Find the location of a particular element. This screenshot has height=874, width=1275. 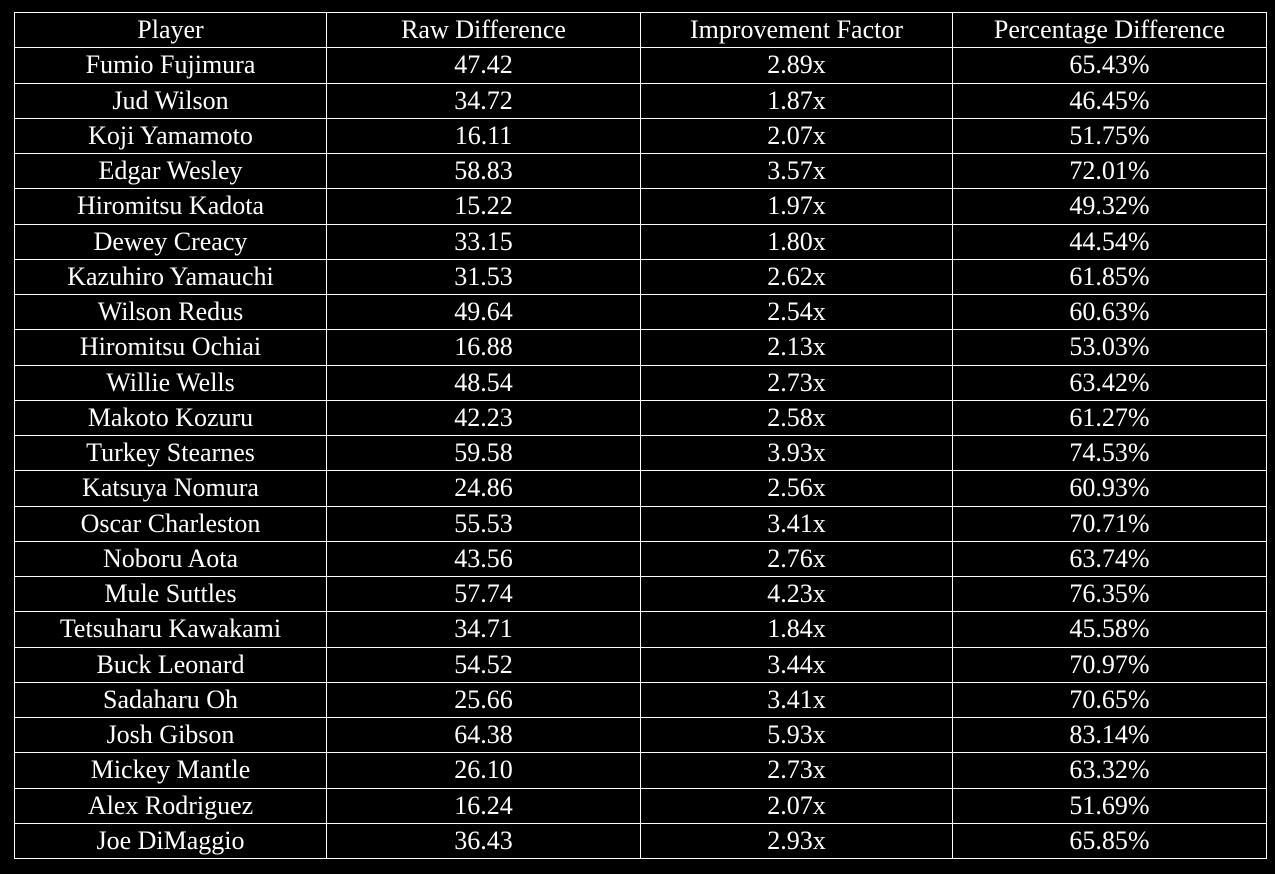

table-row: Oscar Charleston 55.53 3.41x 70.71% is located at coordinates (640, 523).